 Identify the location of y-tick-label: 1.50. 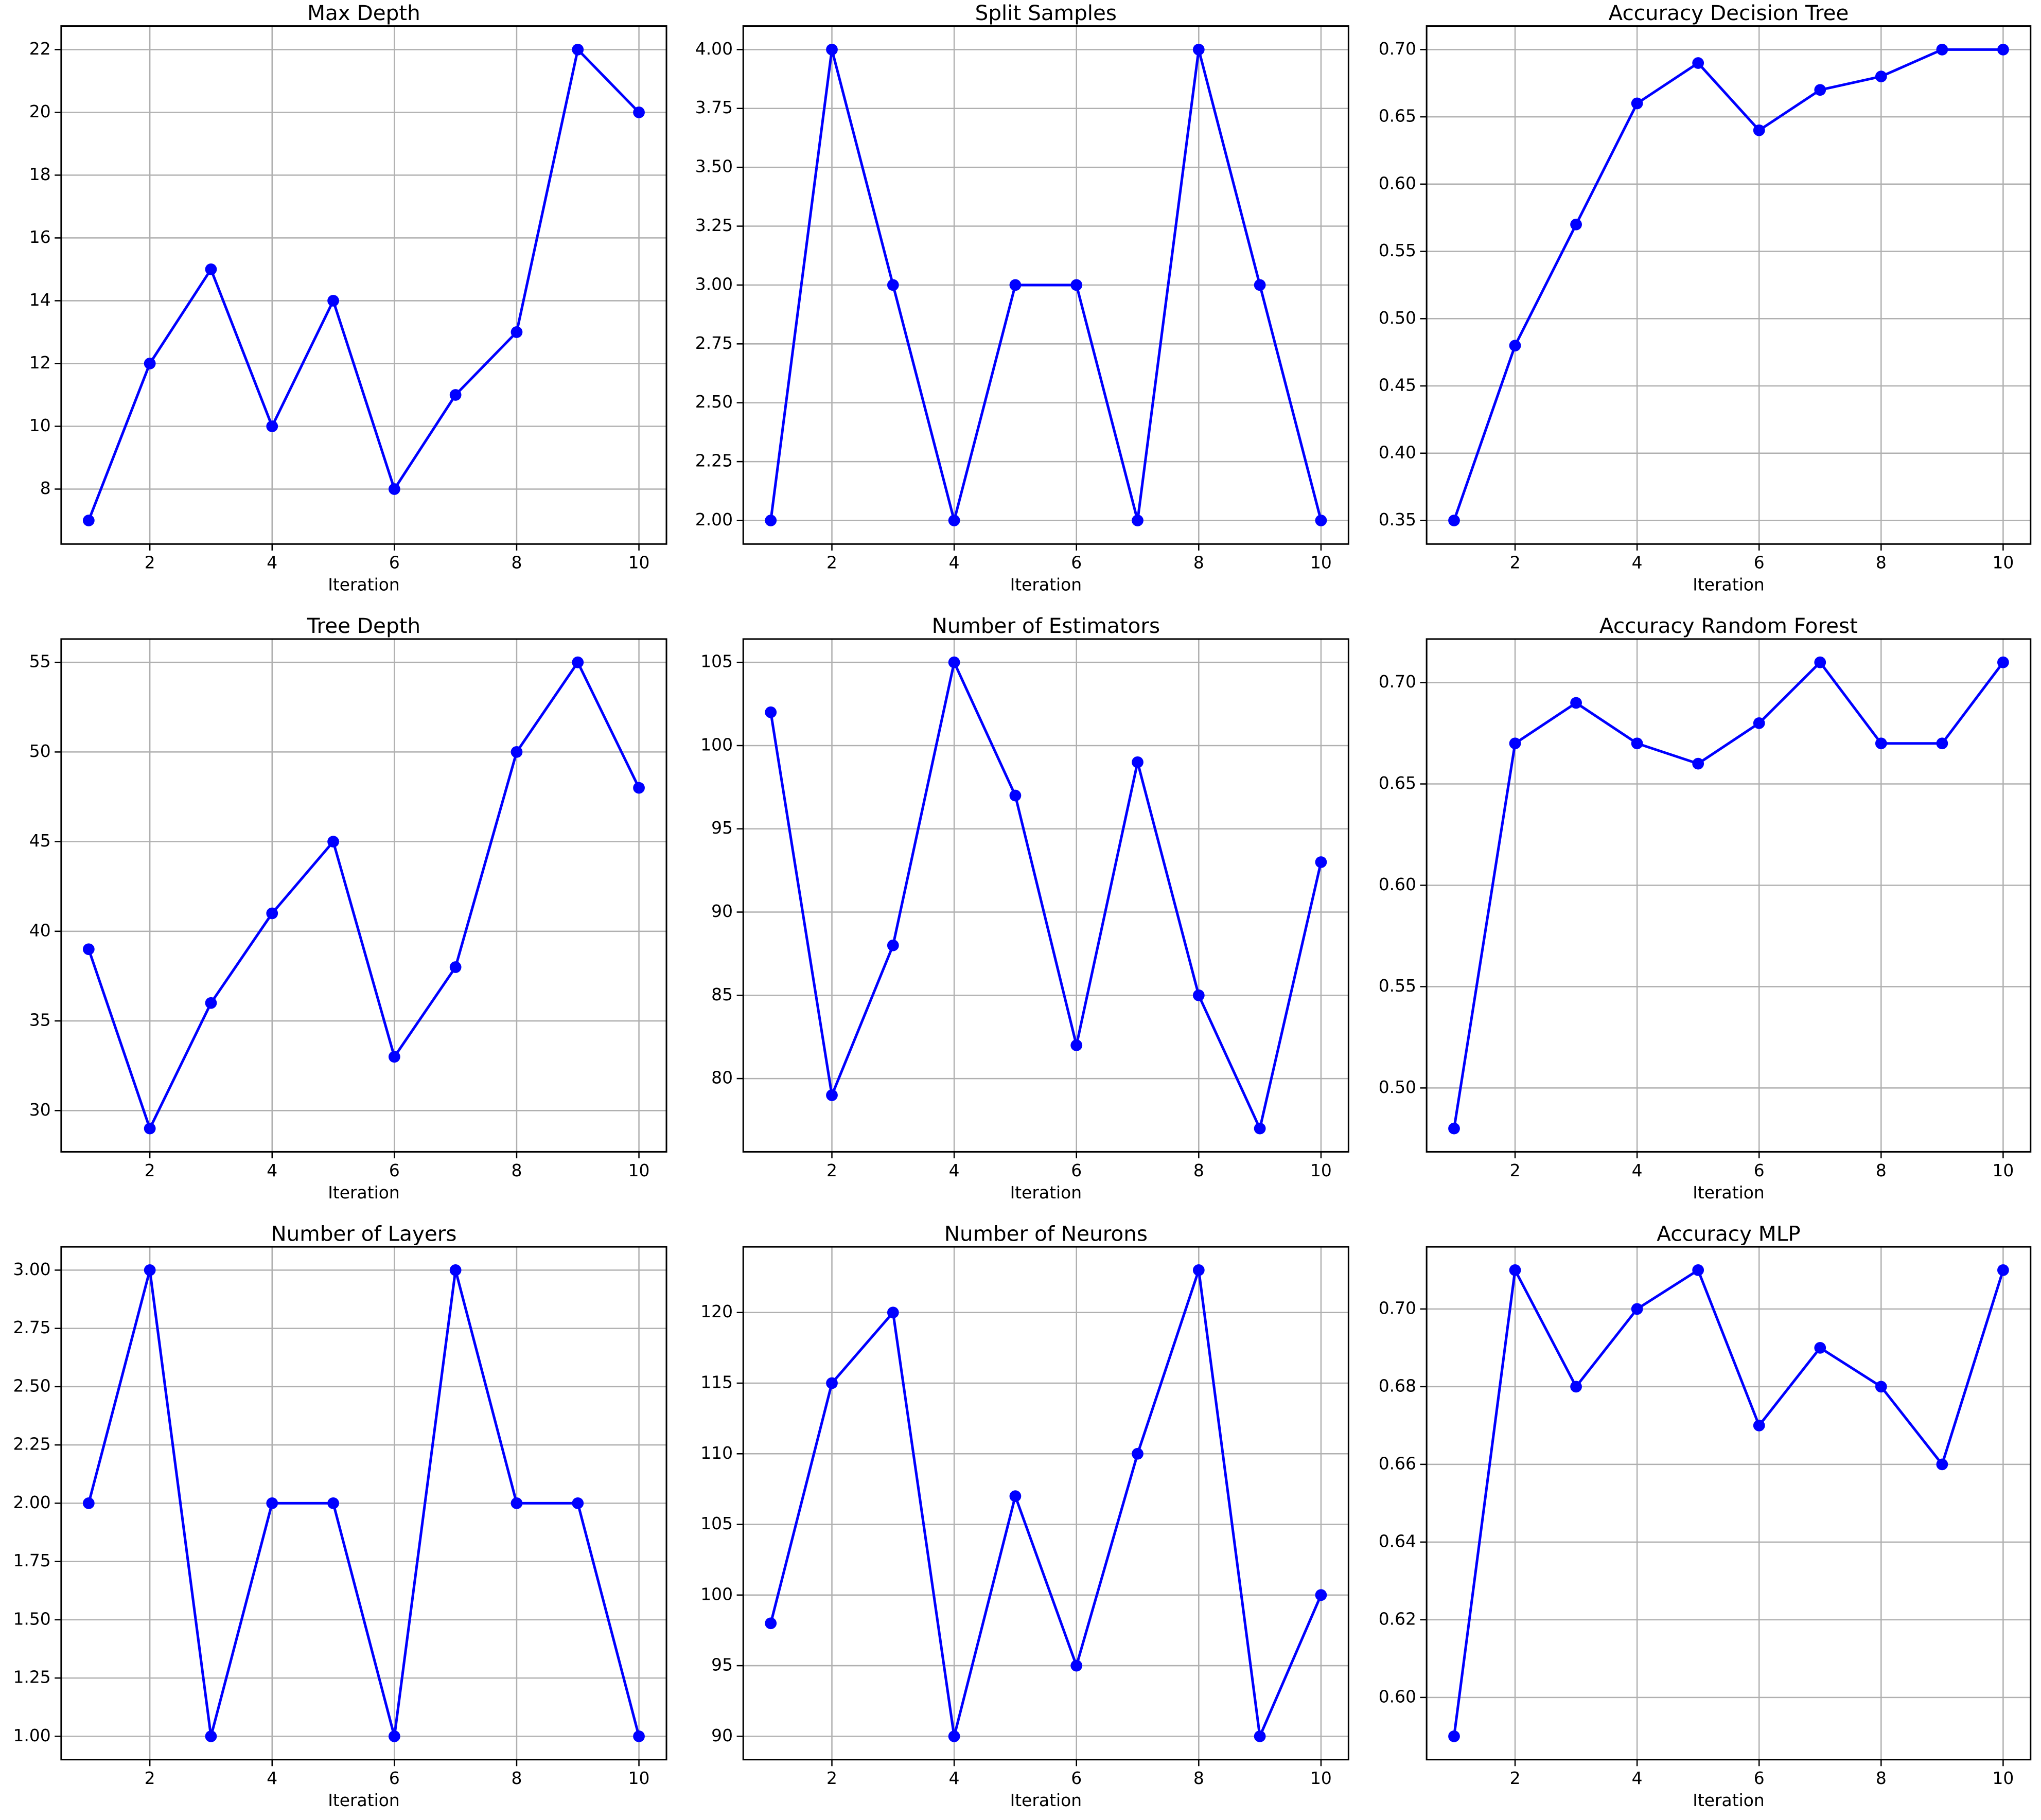
(32, 1619).